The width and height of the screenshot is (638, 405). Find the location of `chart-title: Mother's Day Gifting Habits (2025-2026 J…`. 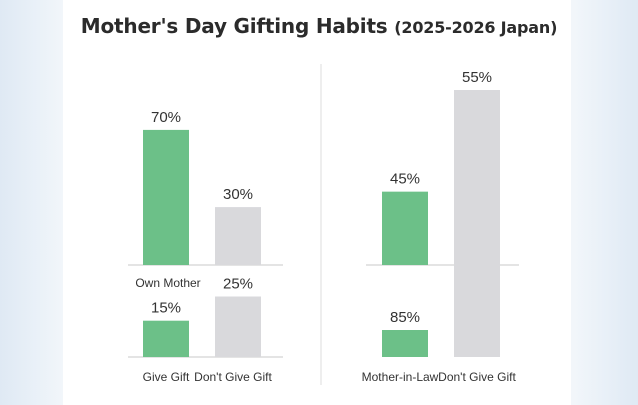

chart-title: Mother's Day Gifting Habits (2025-2026 J… is located at coordinates (319, 26).